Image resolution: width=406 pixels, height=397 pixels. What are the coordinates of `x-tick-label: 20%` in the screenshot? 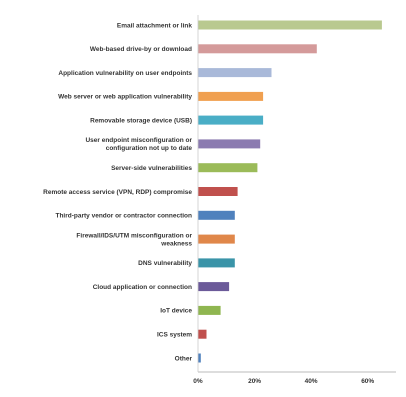 It's located at (254, 381).